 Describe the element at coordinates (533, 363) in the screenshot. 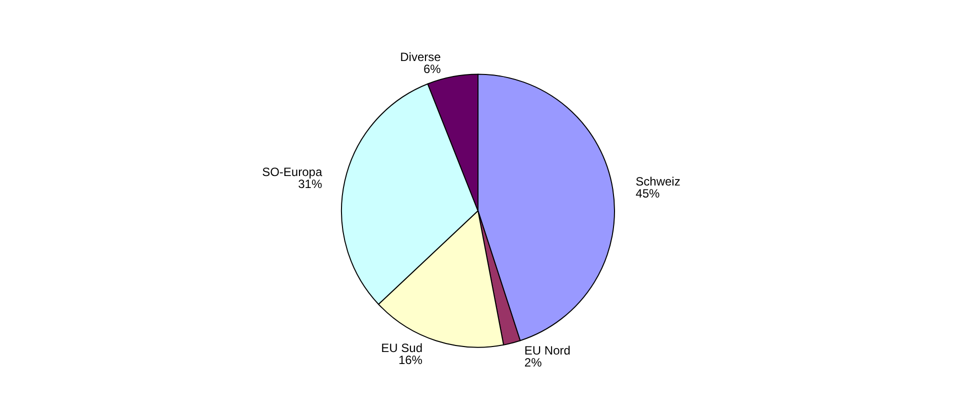

I see `data-label: 2%` at that location.